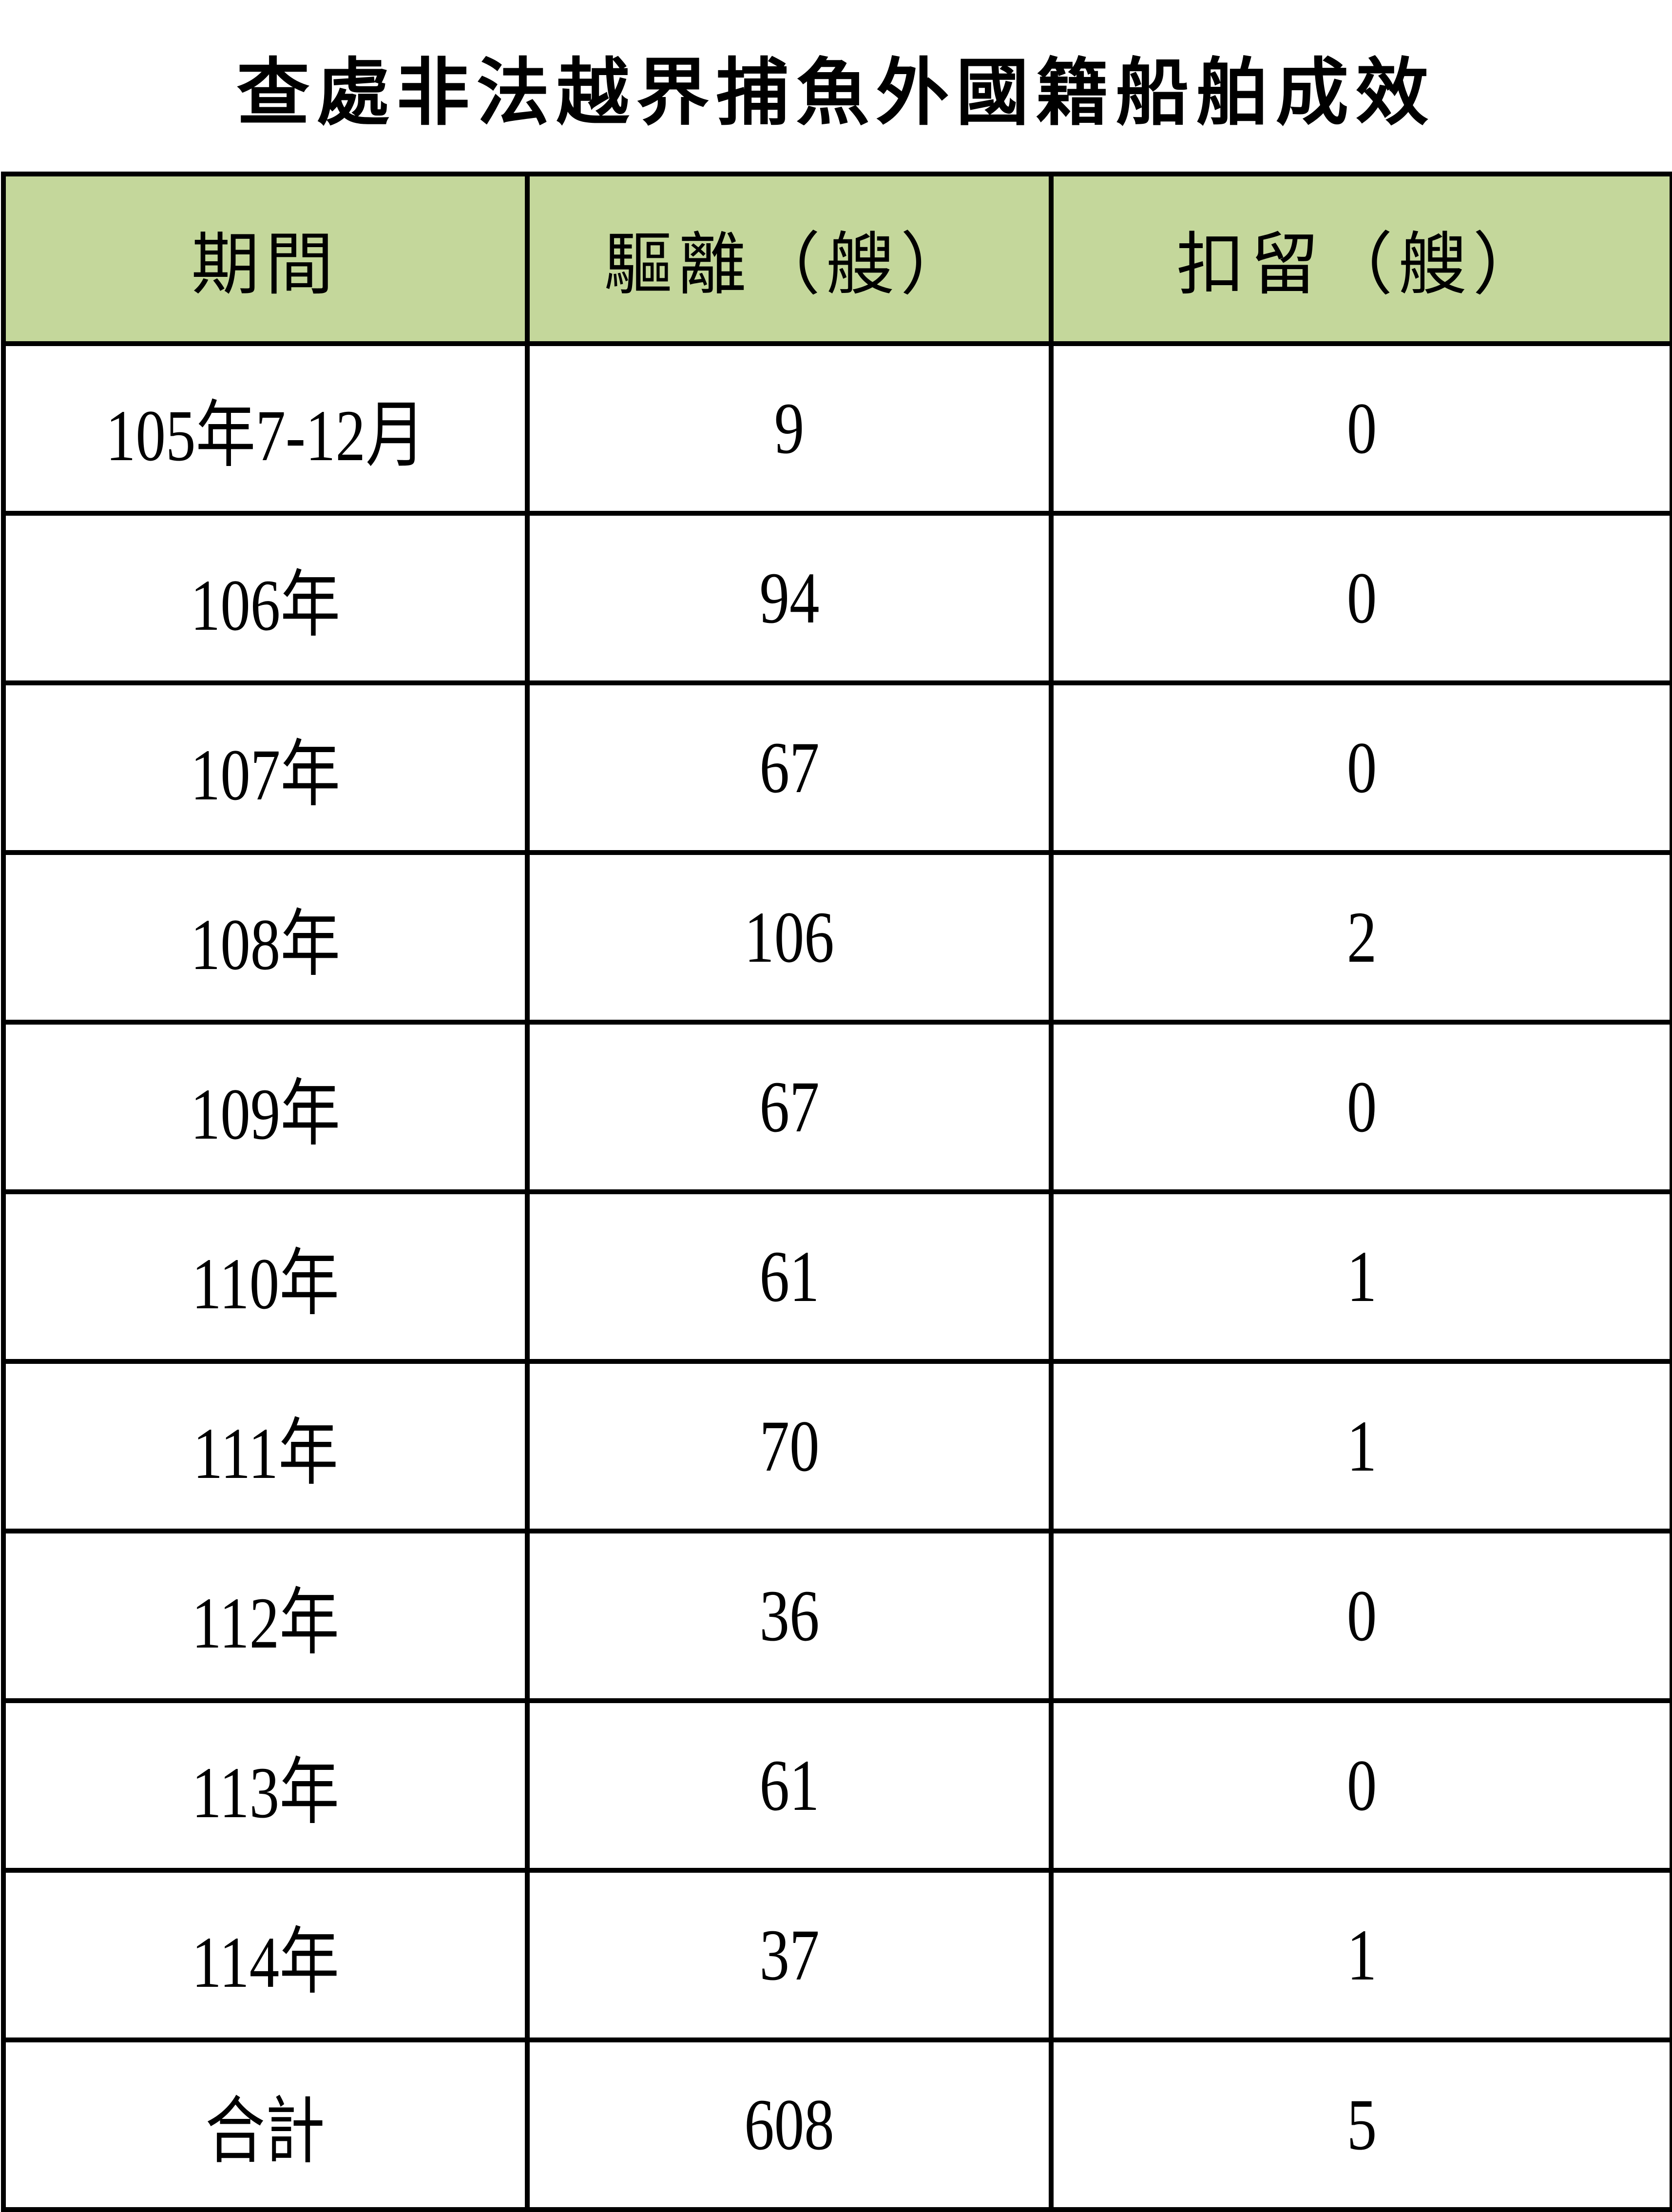  I want to click on cell-text: 37, so click(789, 1955).